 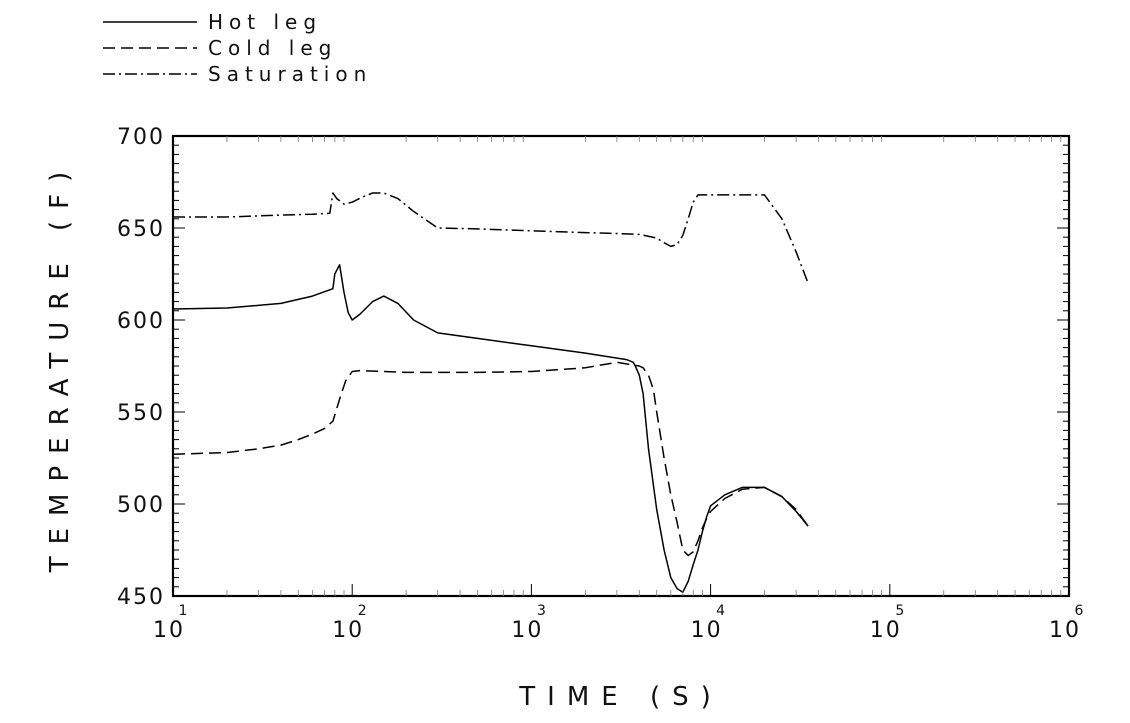 What do you see at coordinates (620, 697) in the screenshot?
I see `x-axis-title: TIME (S)` at bounding box center [620, 697].